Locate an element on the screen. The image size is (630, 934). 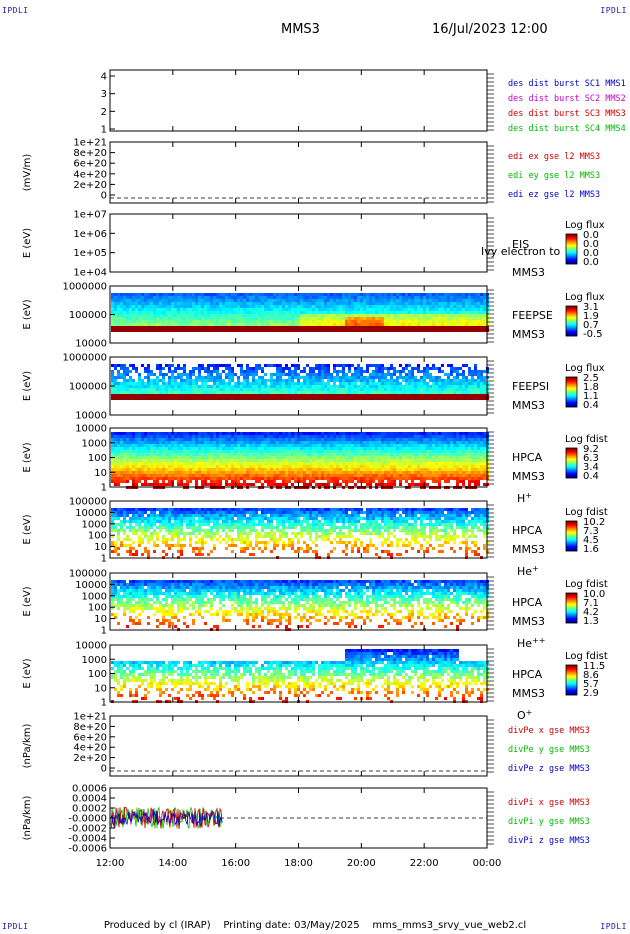
legend-entry: edi ey gse l2 MMS3 is located at coordinates (554, 176).